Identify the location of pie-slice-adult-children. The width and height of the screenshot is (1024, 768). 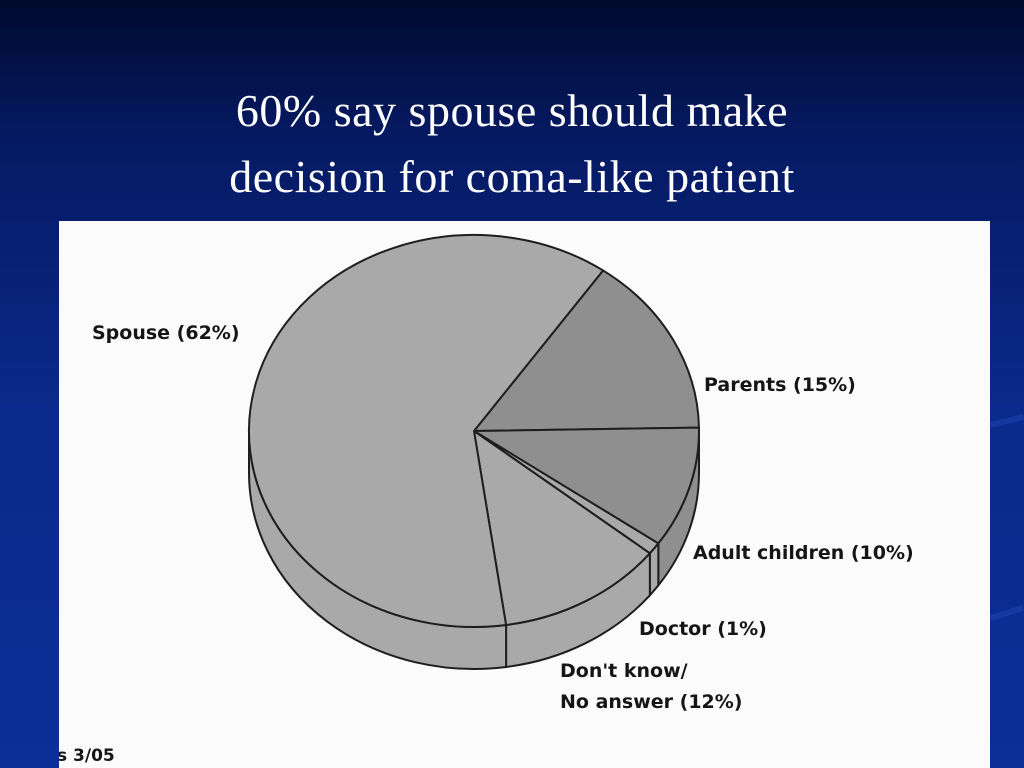
(586, 485).